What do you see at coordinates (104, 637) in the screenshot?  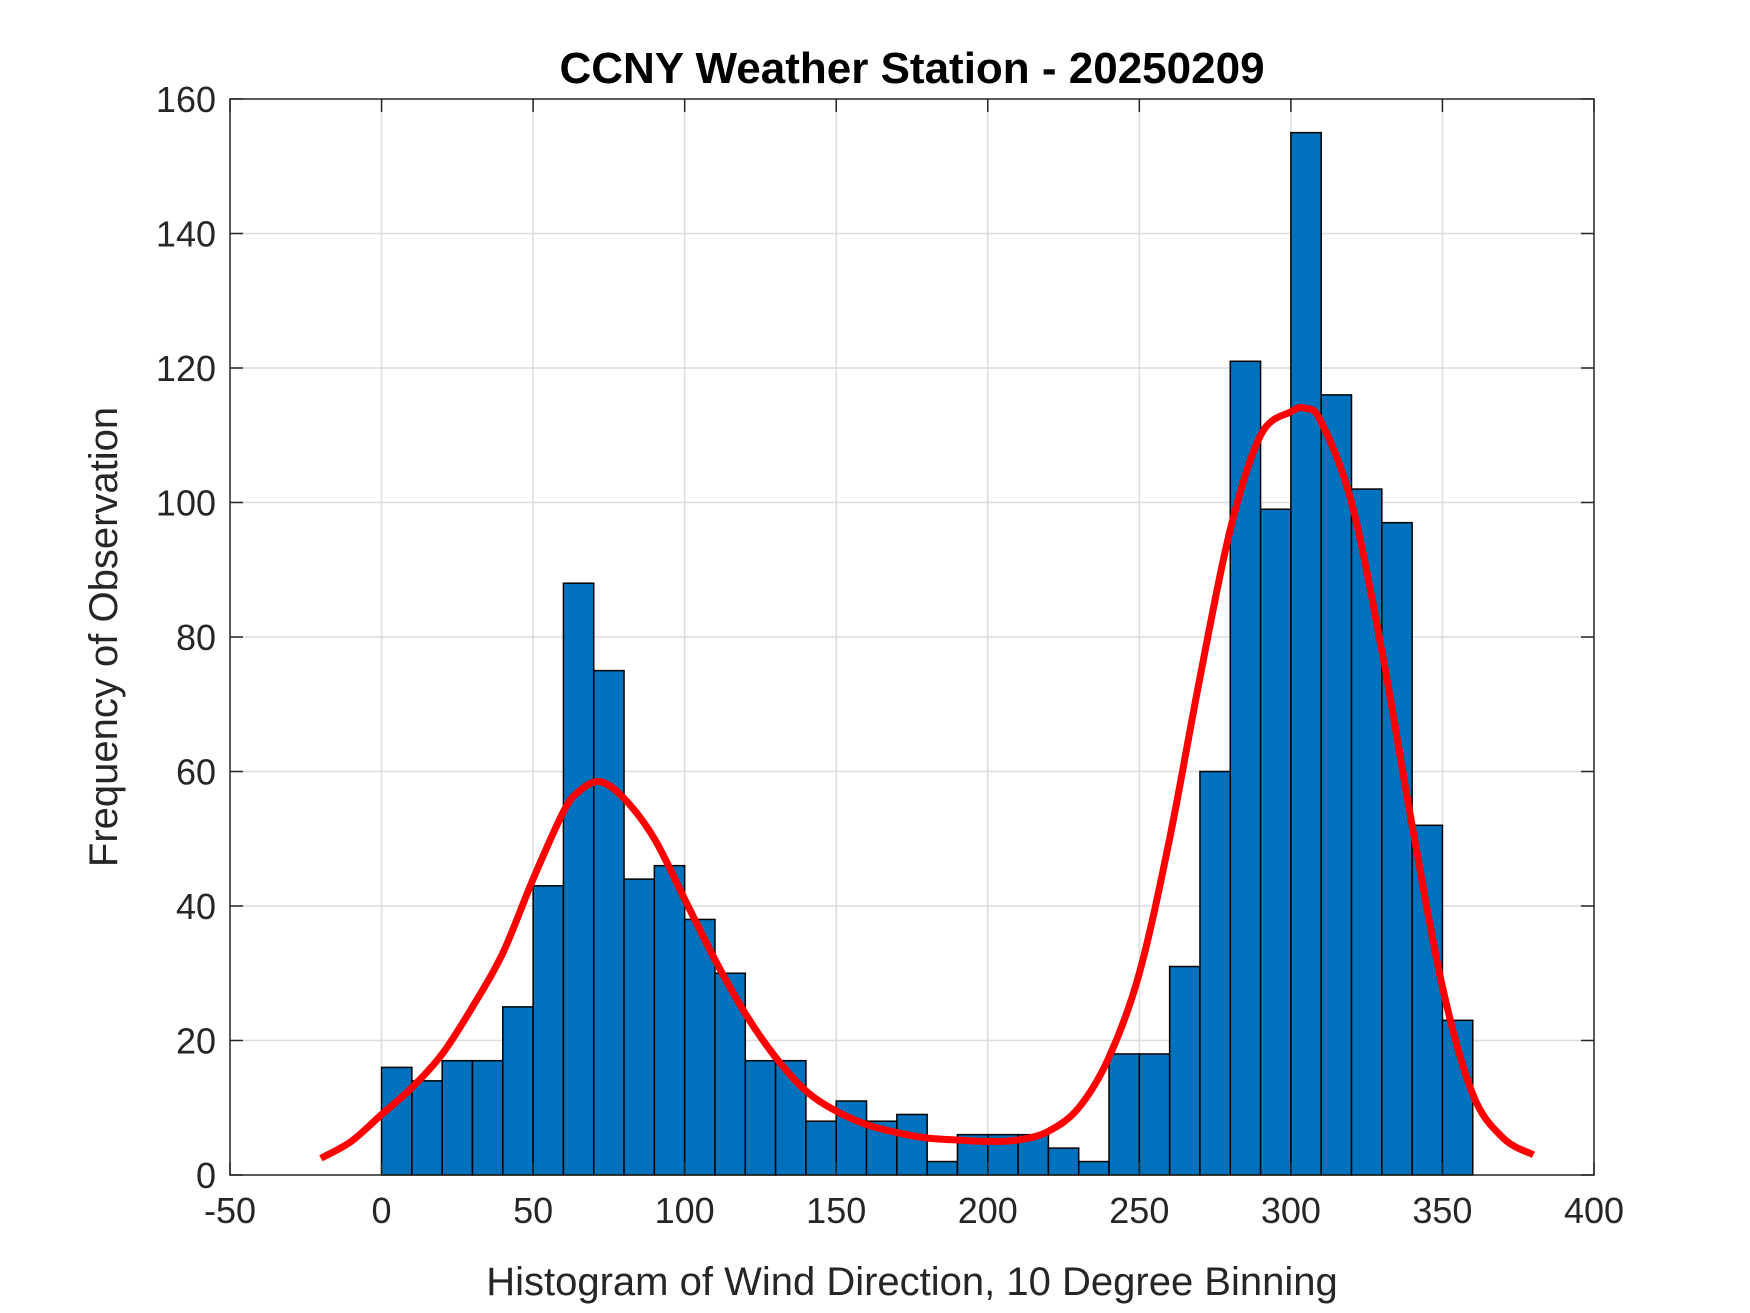 I see `y-axis-label: Frequency of Observation` at bounding box center [104, 637].